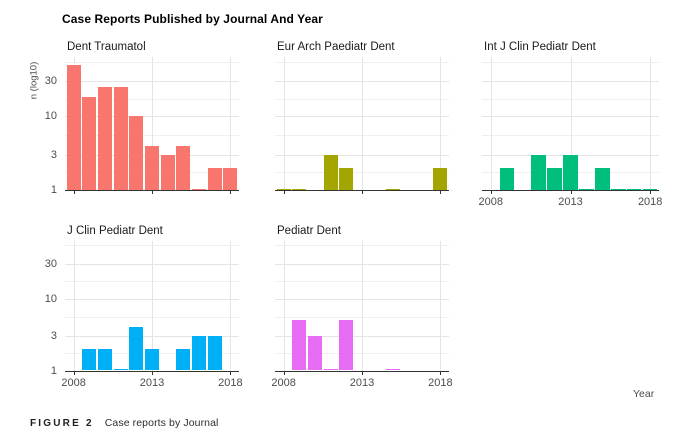 This screenshot has height=440, width=694. I want to click on y-tick-label: 10, so click(50, 298).